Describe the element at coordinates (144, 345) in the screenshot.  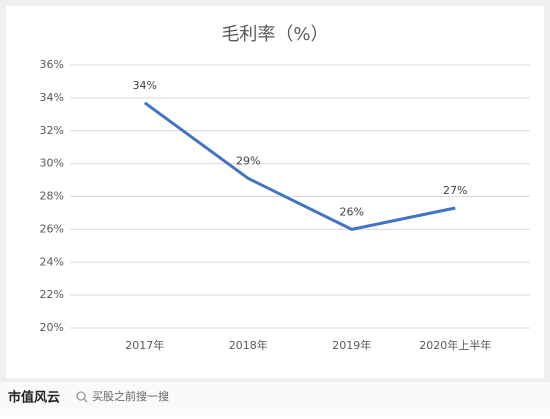
I see `x-tick-label: 2017年` at that location.